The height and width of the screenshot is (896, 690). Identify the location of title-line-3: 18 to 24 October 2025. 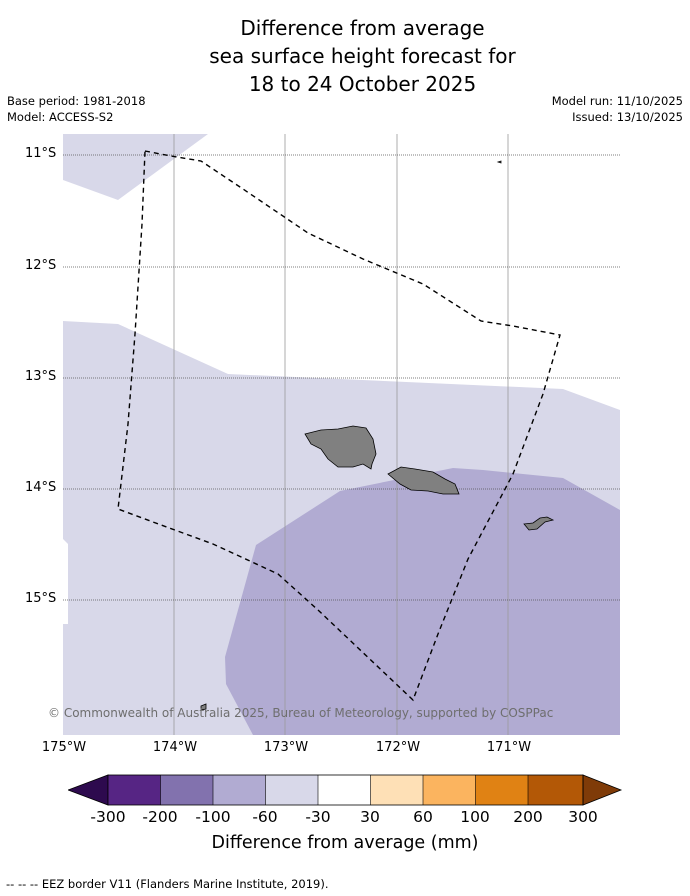
(362, 84).